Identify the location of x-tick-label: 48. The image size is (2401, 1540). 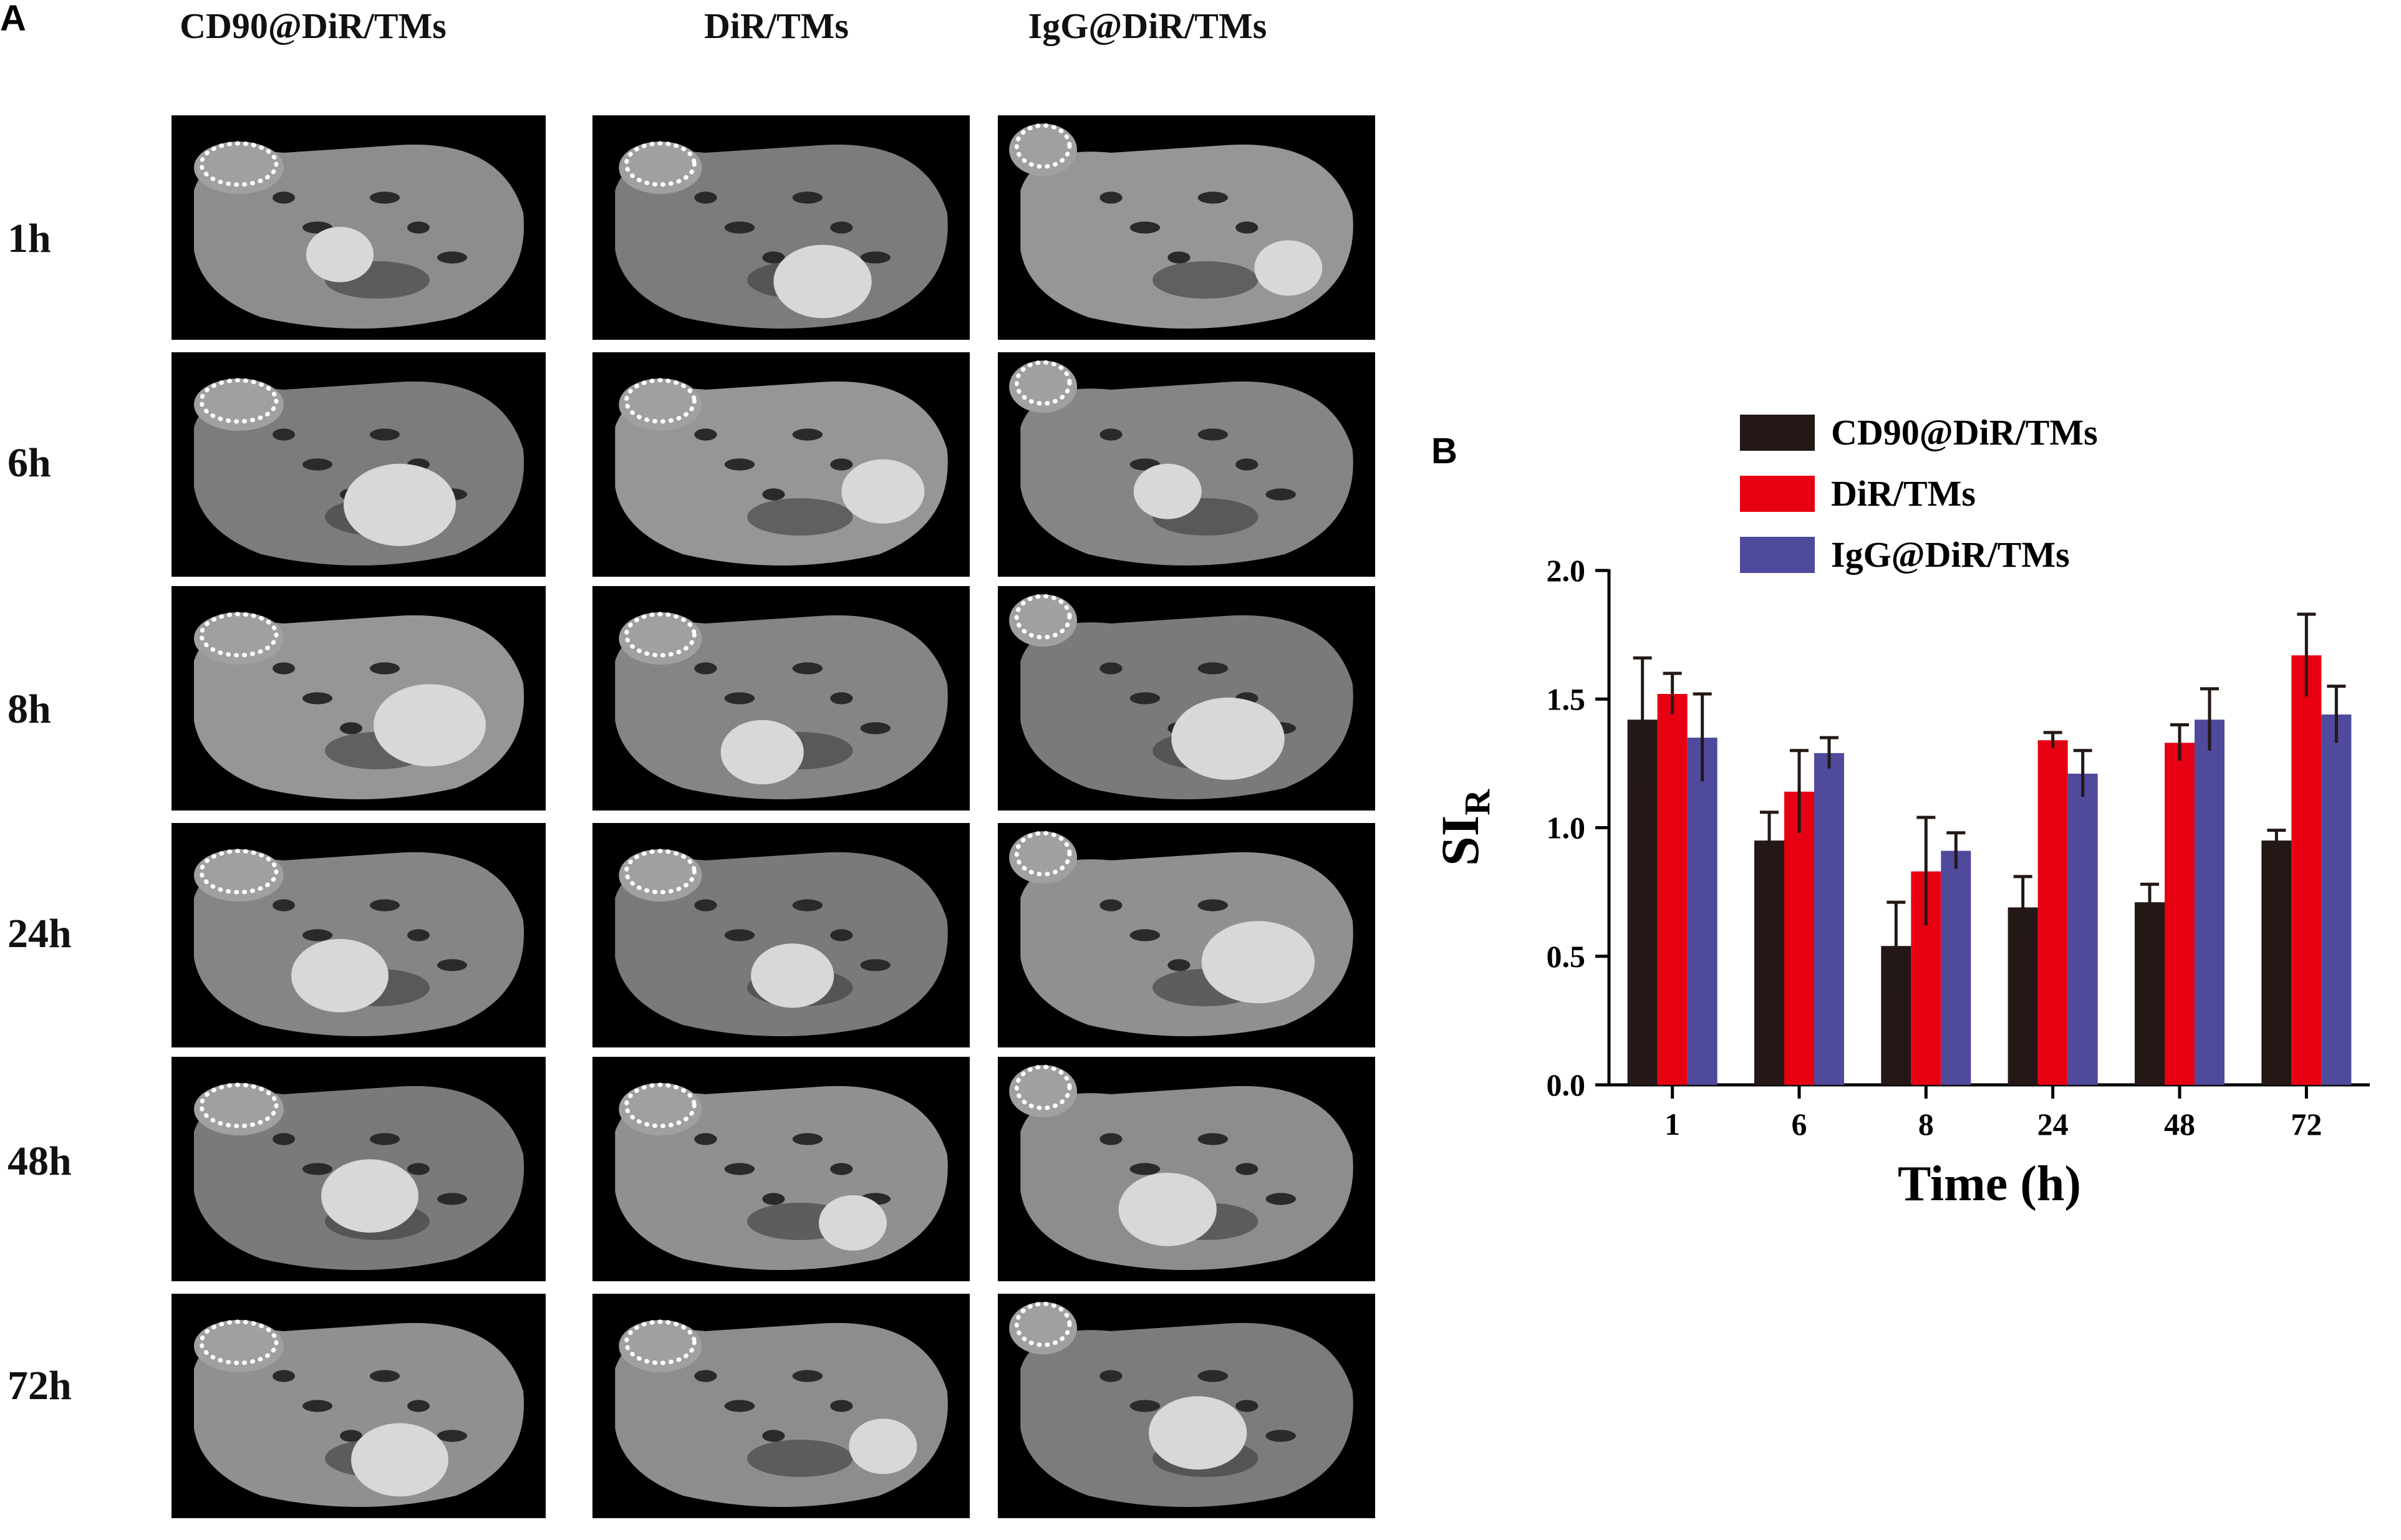
(2179, 1124).